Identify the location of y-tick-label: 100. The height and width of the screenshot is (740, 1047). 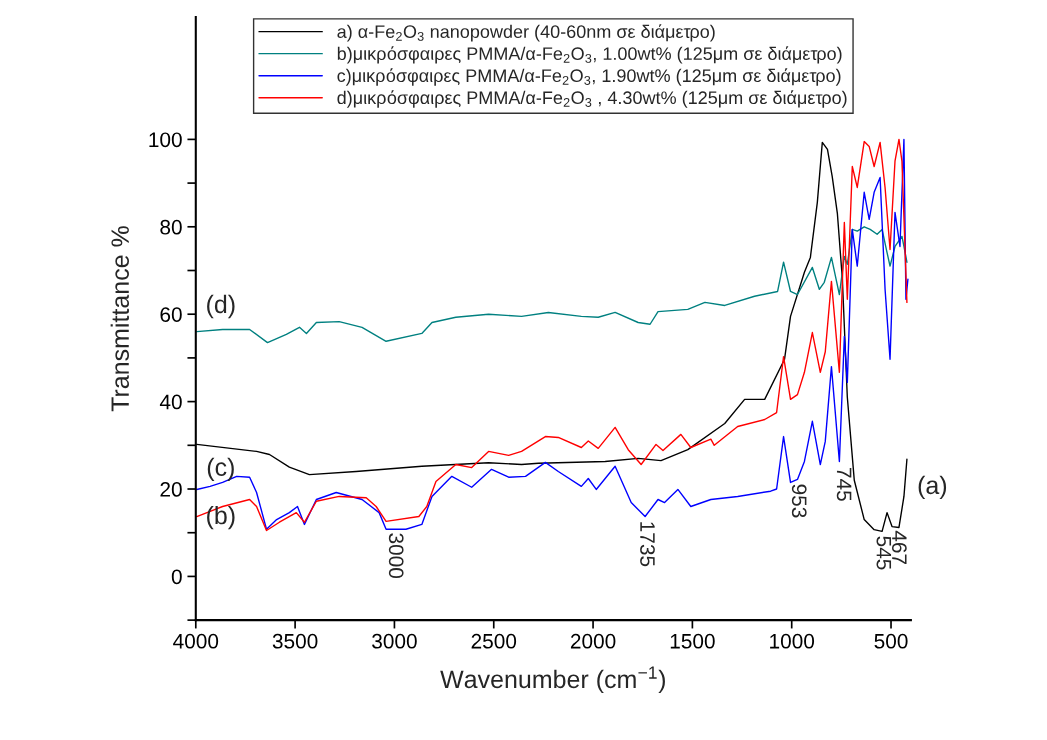
(165, 140).